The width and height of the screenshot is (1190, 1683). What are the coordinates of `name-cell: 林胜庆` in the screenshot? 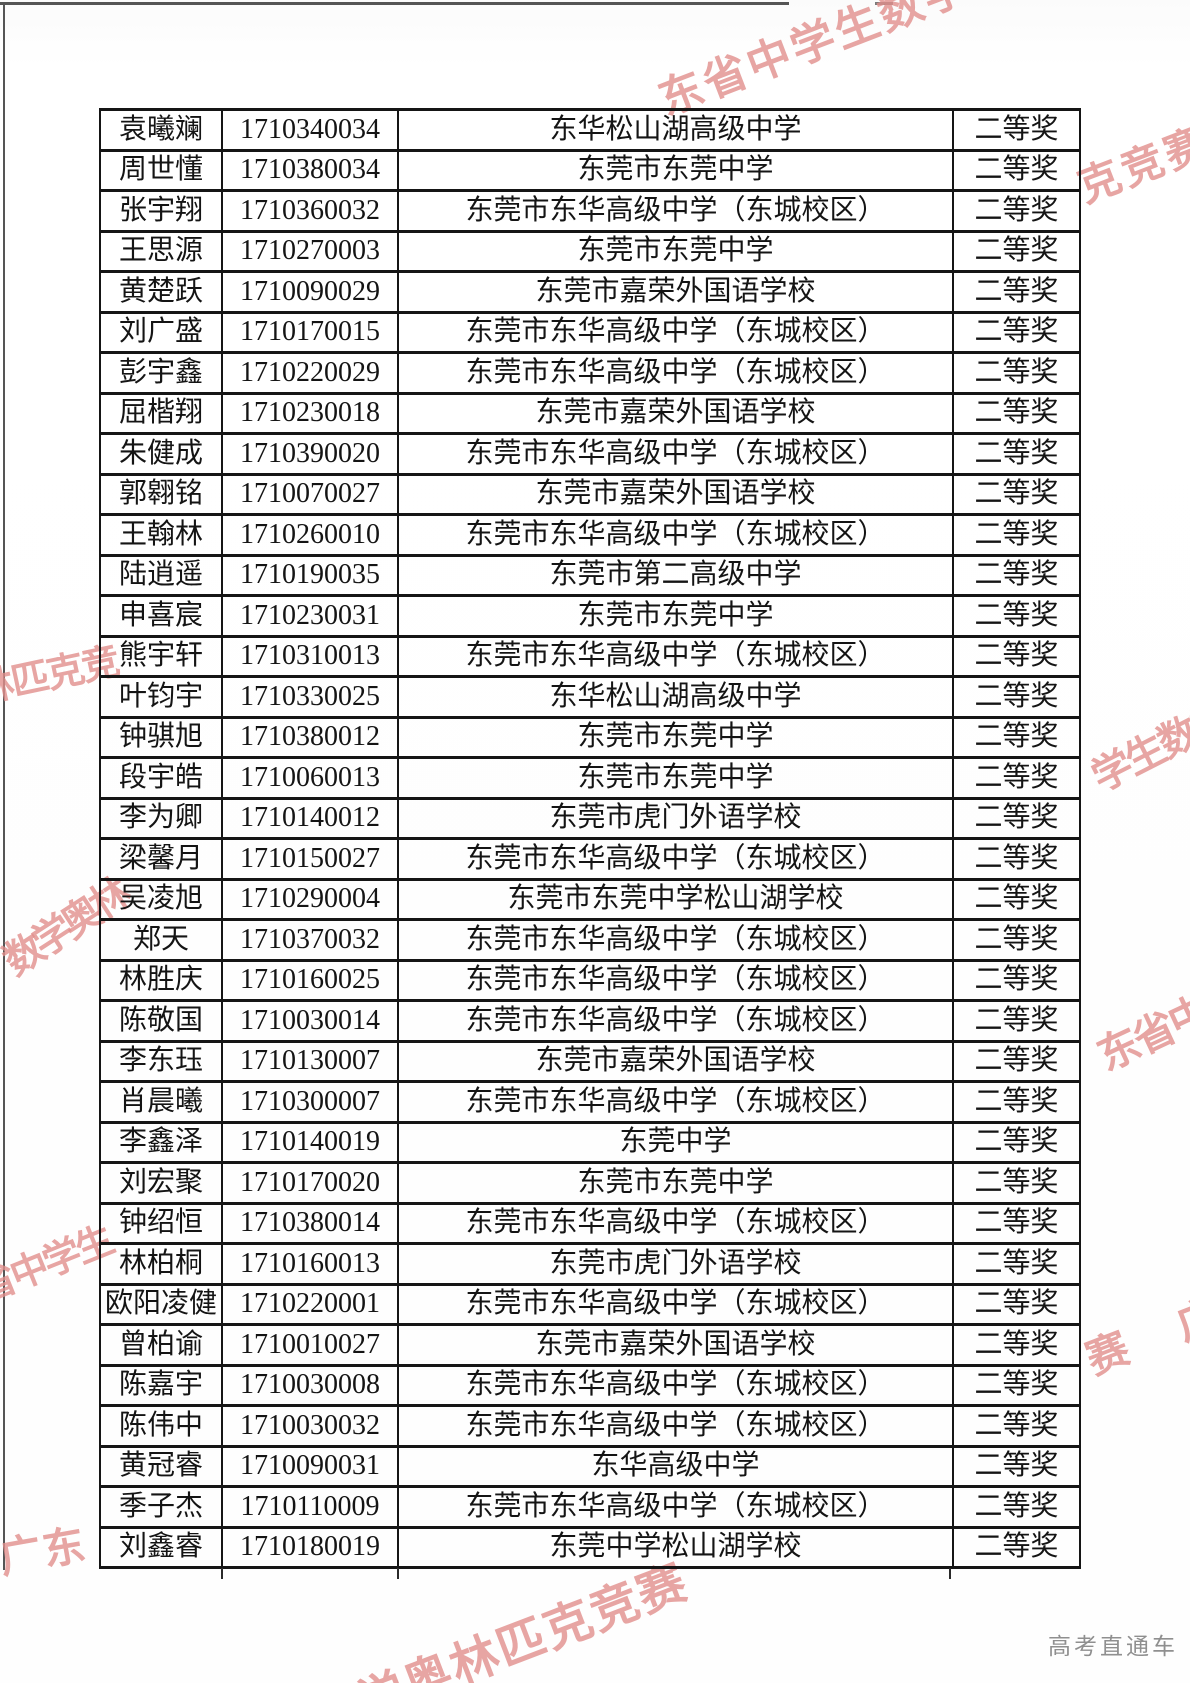 It's located at (161, 980).